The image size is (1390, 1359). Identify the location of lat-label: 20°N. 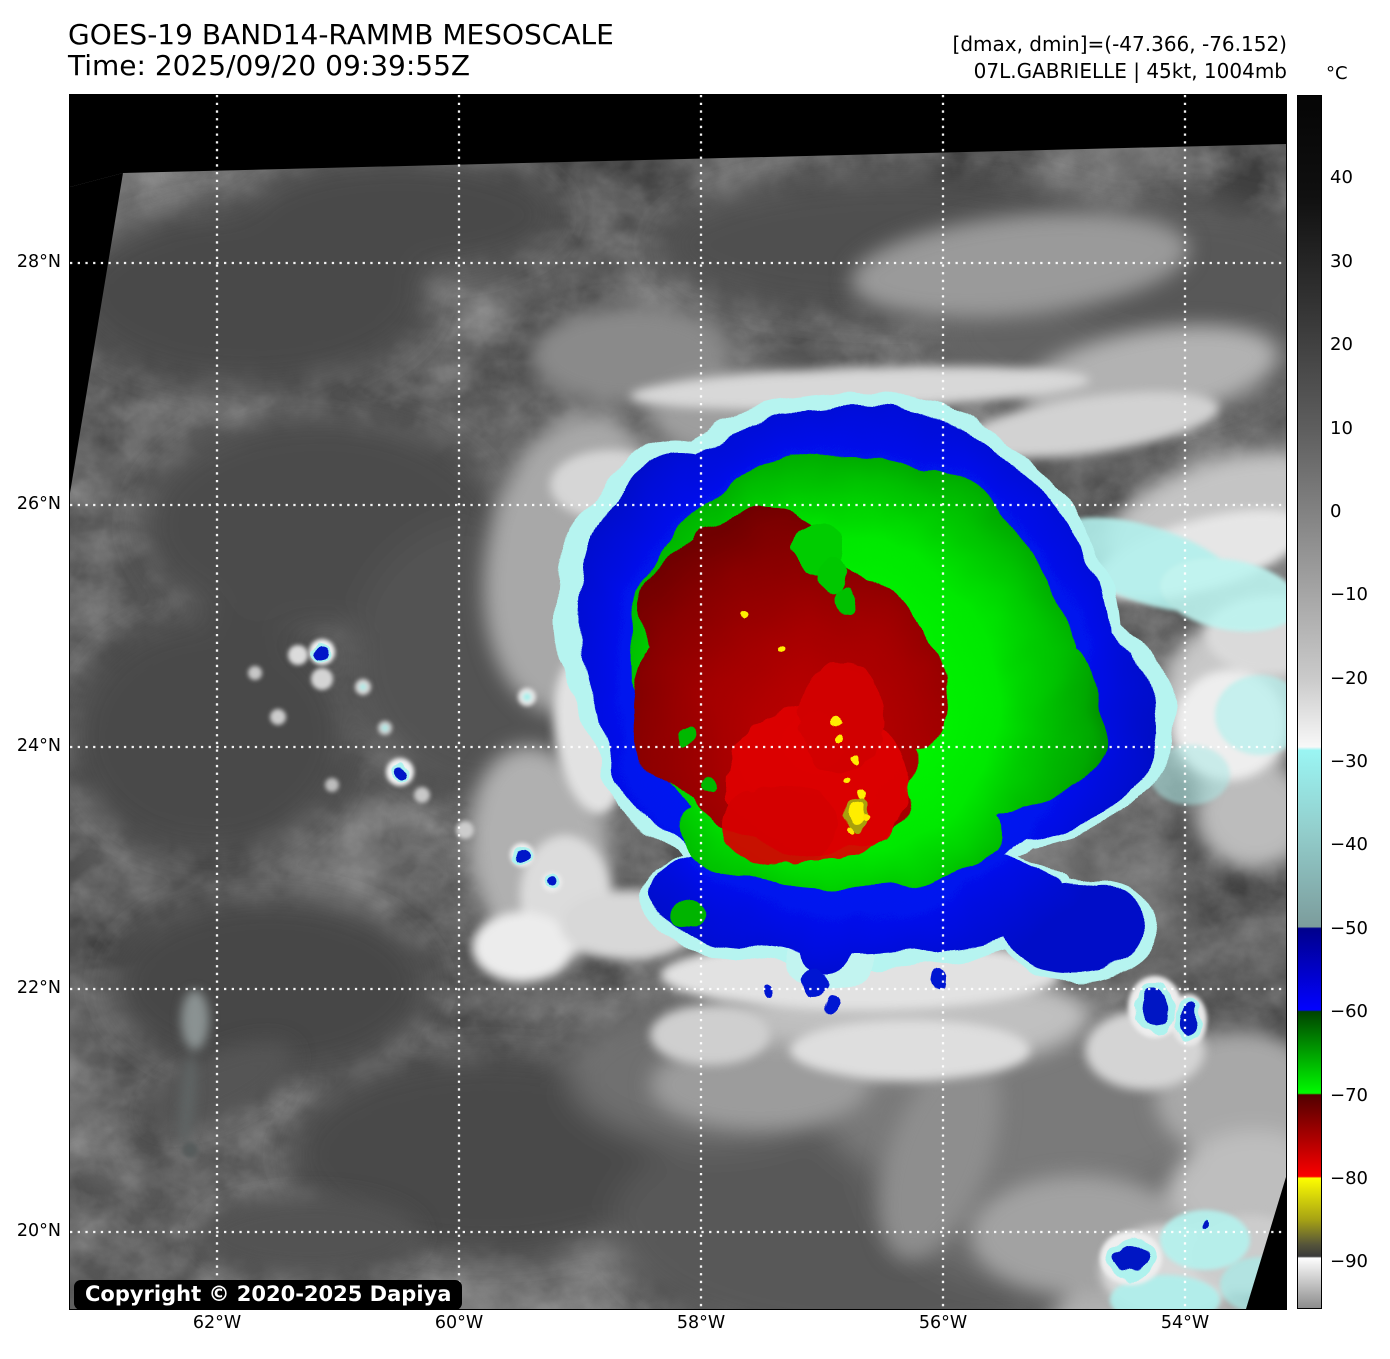
(38, 1231).